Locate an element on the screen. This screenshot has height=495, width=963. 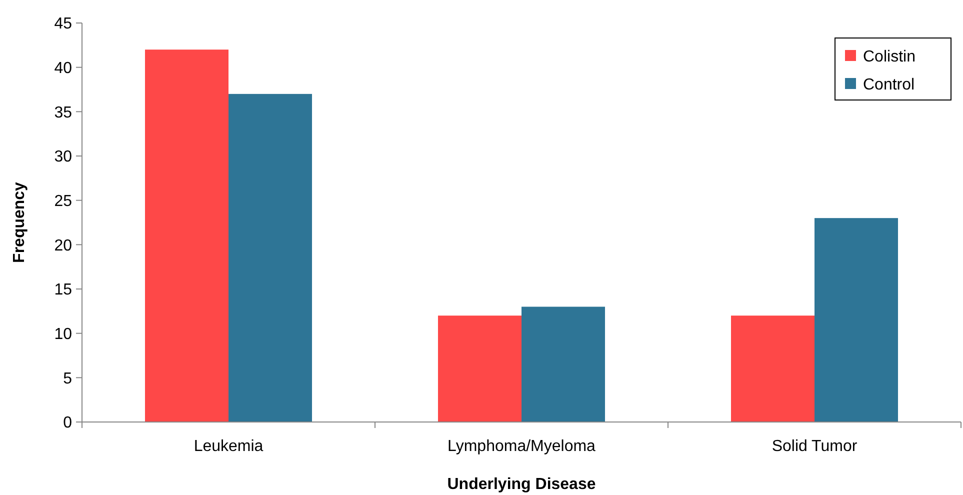
y-tick-label: 25 is located at coordinates (63, 201).